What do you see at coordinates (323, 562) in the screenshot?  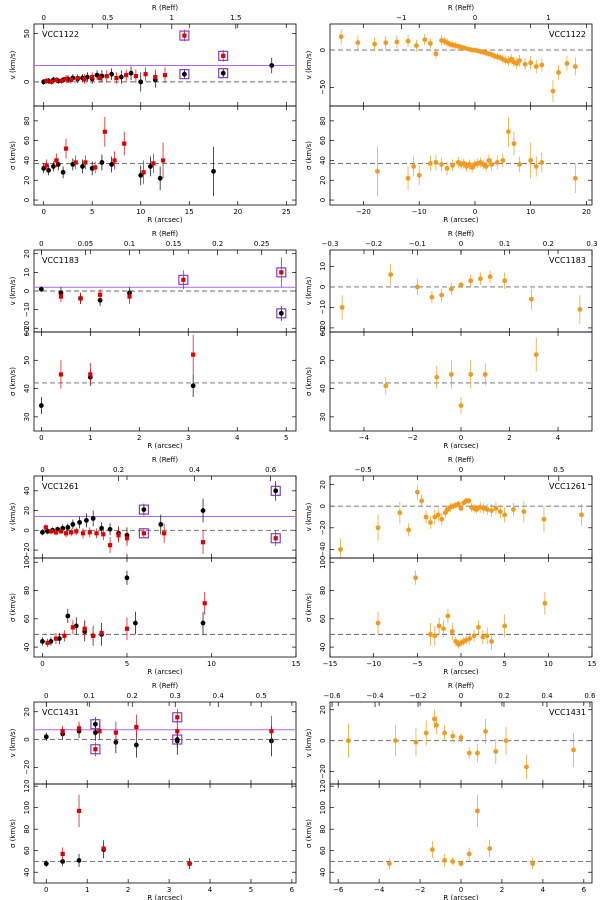 I see `y-tick-label: 100` at bounding box center [323, 562].